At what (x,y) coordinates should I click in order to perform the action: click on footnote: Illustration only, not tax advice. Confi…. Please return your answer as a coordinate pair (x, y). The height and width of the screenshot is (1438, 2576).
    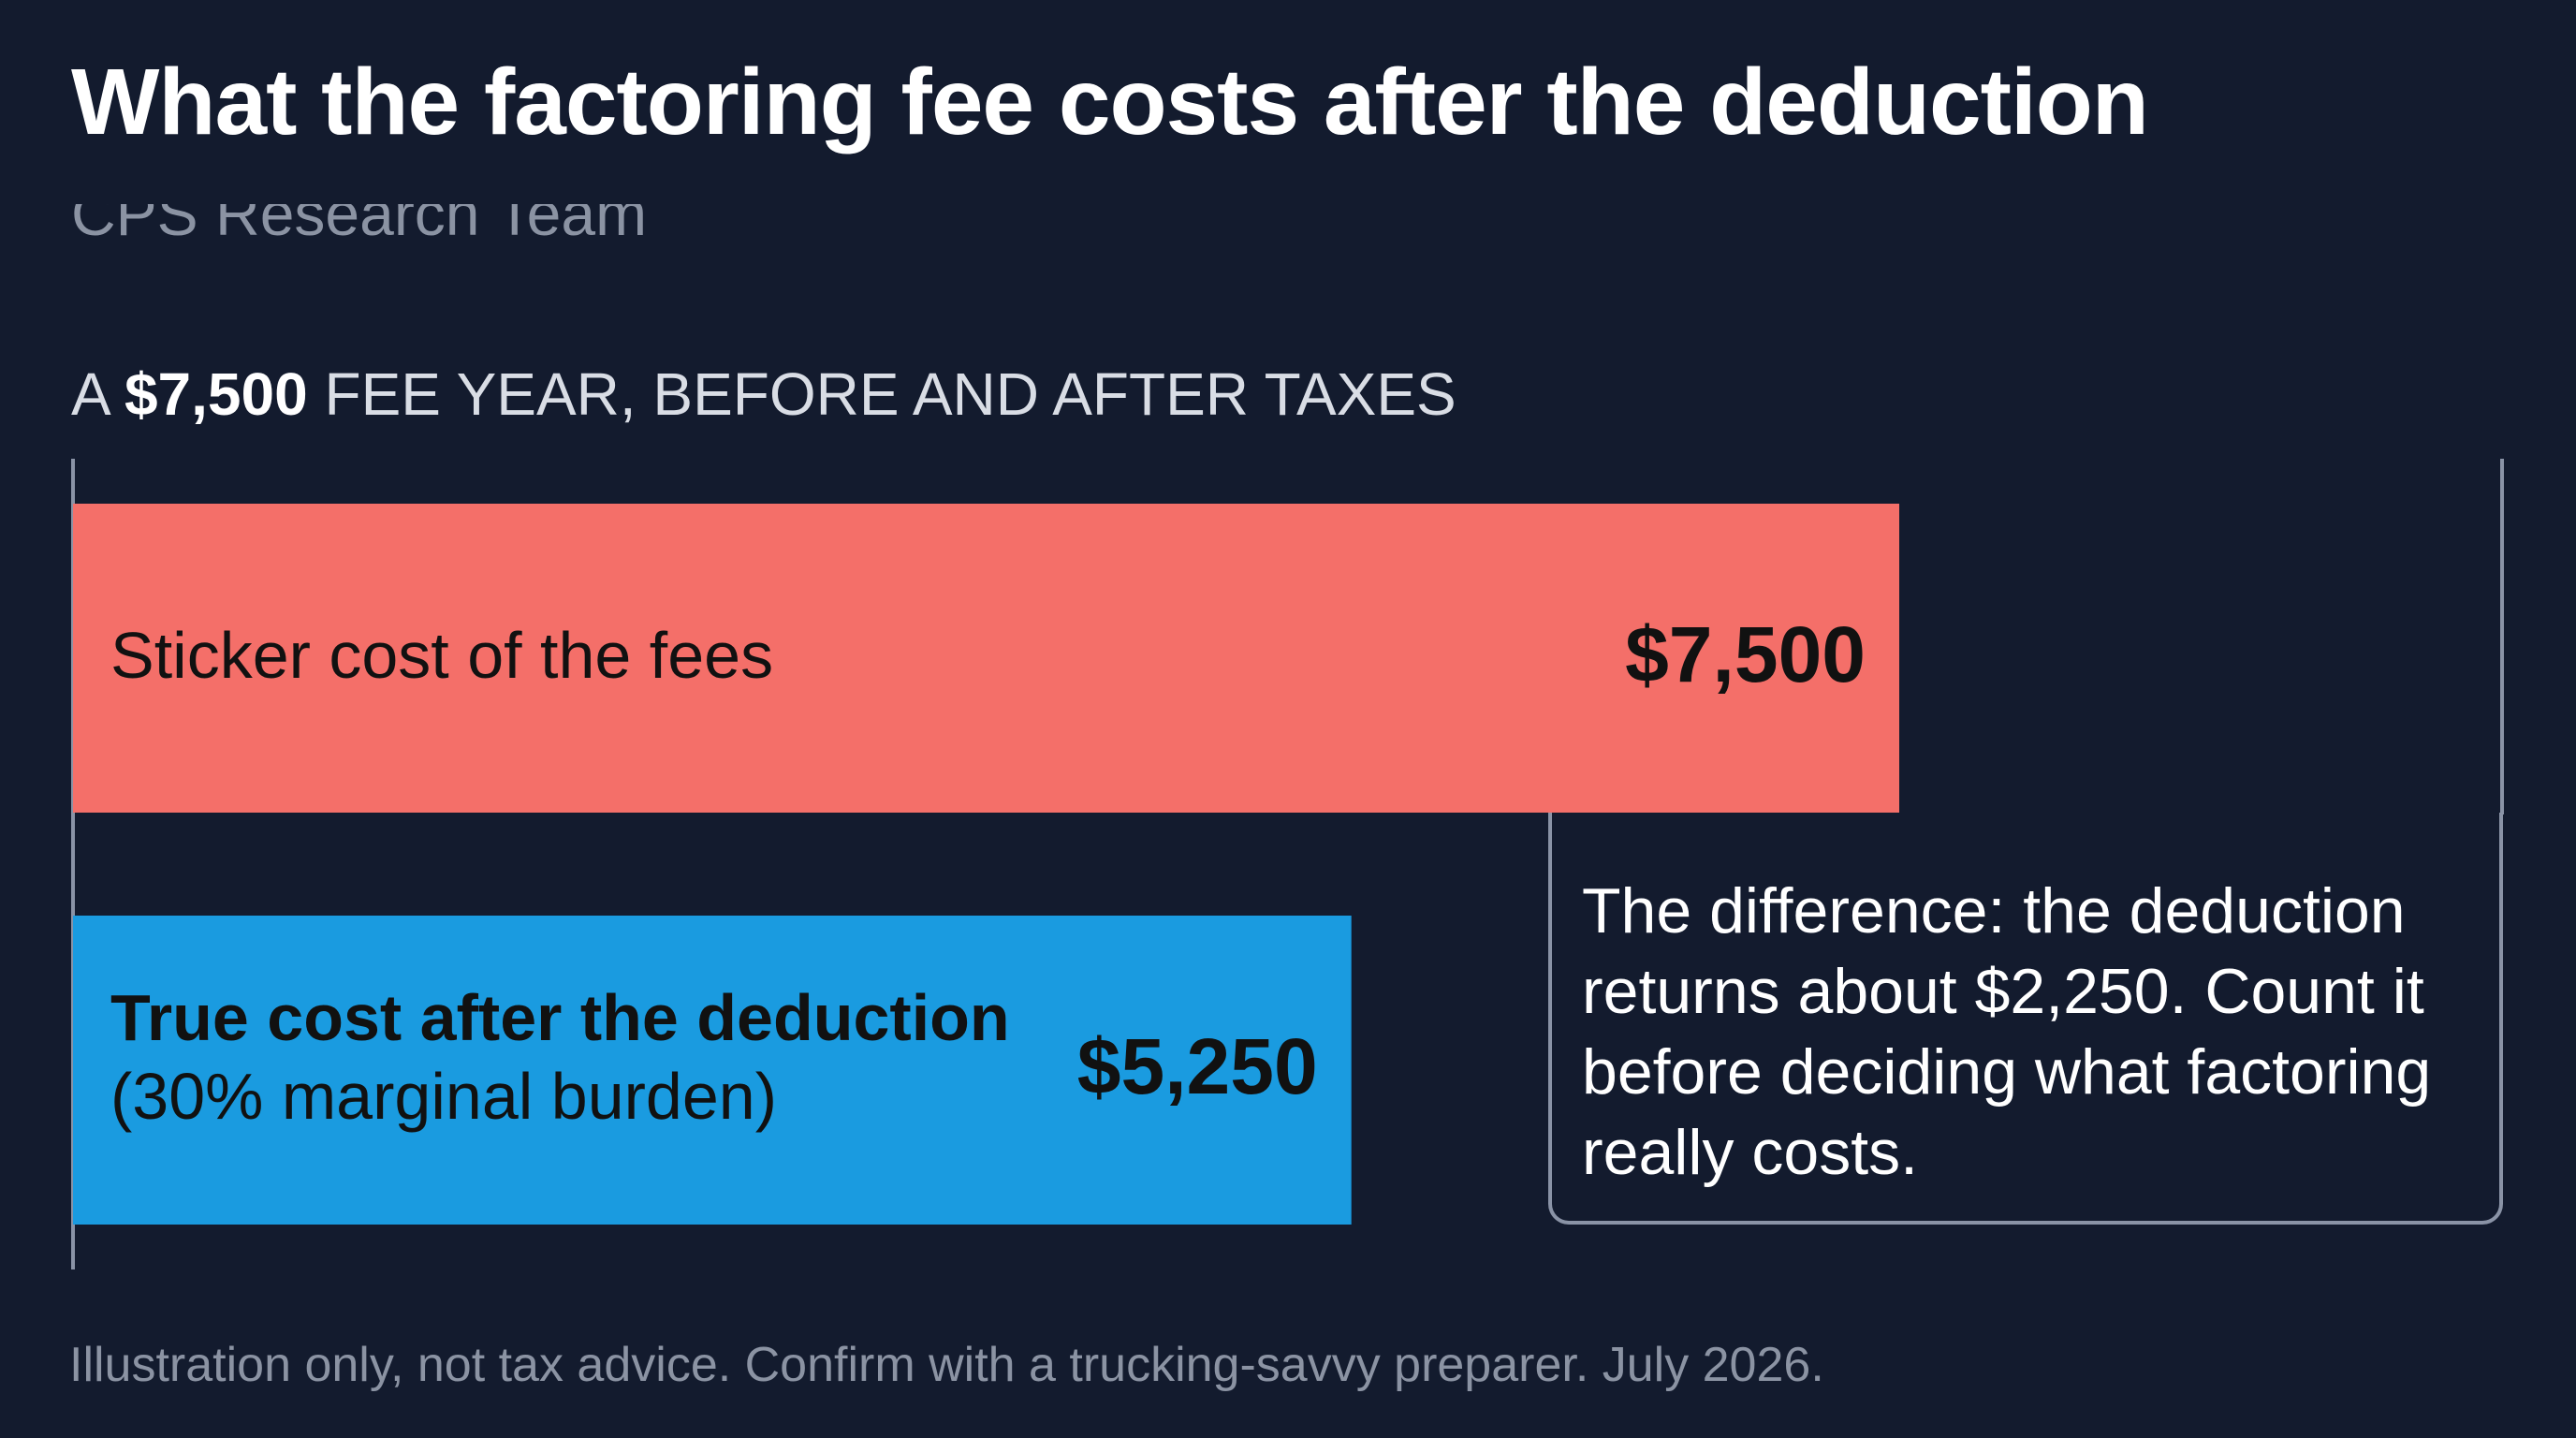
    Looking at the image, I should click on (946, 1365).